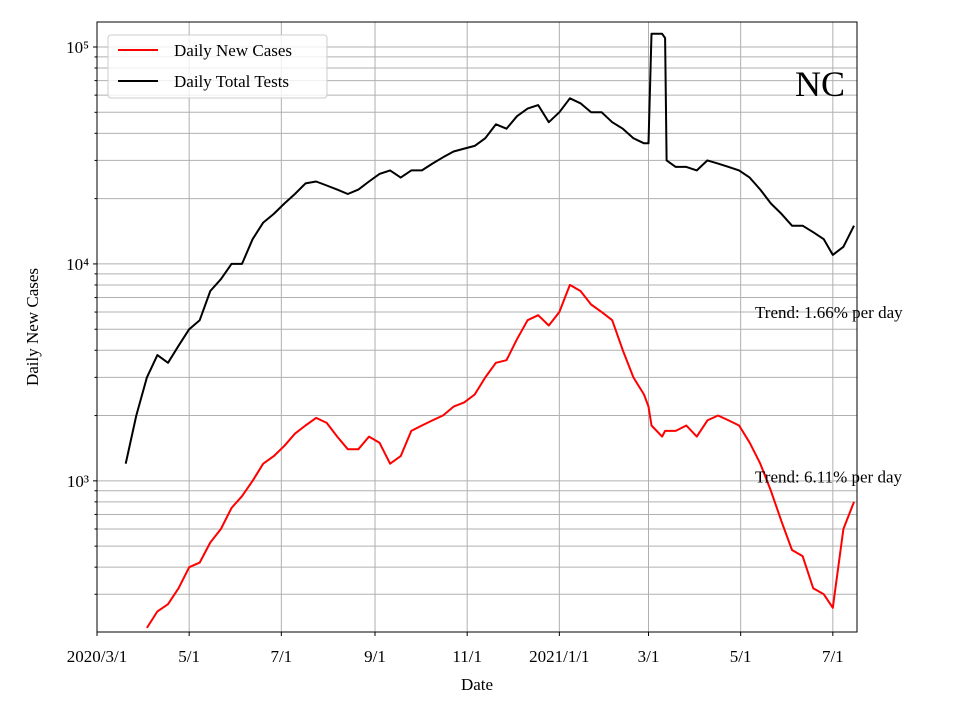 The height and width of the screenshot is (725, 960). I want to click on legend-label: Daily New Cases, so click(233, 50).